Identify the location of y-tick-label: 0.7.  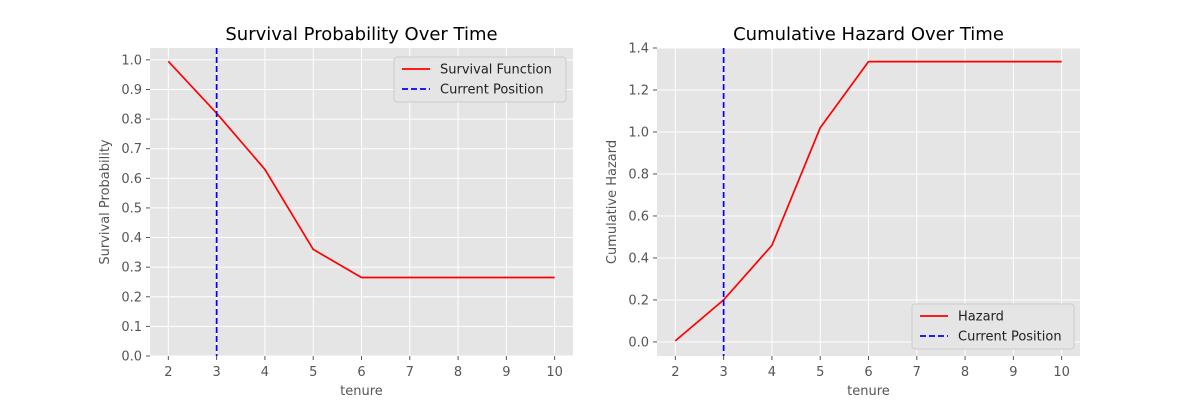
(131, 149).